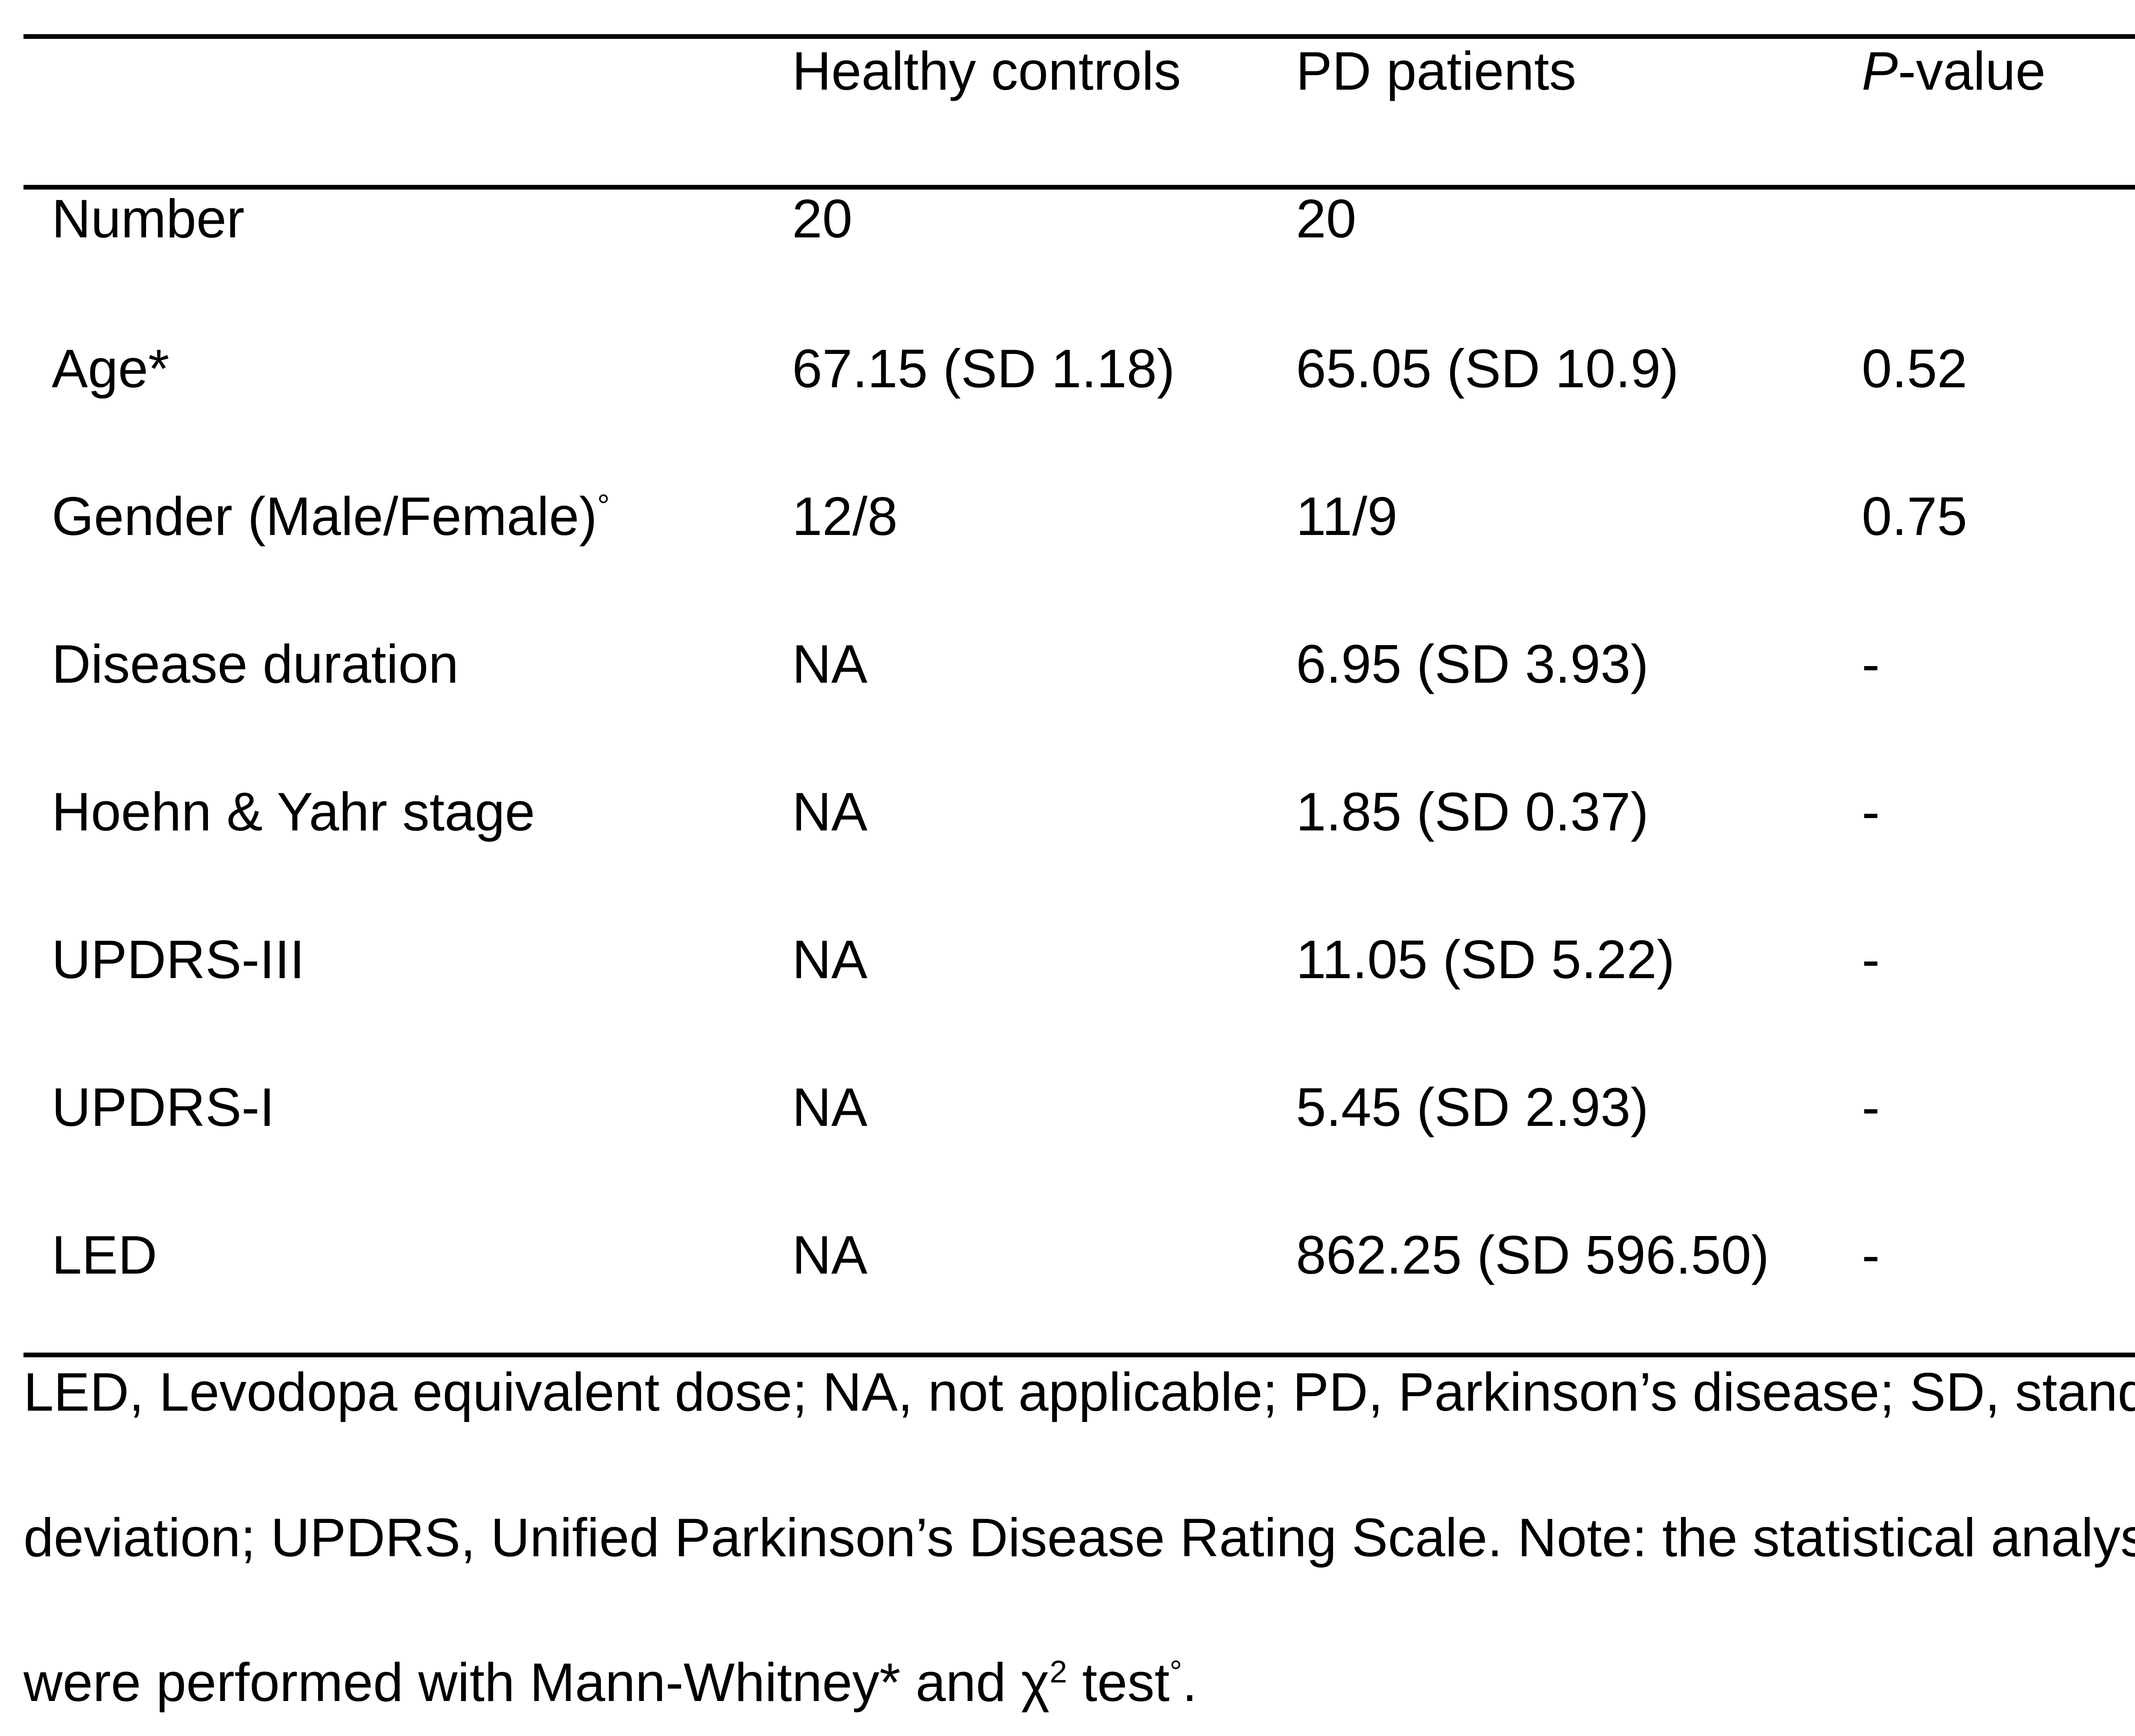 The image size is (2135, 1736). What do you see at coordinates (1532, 1255) in the screenshot?
I see `pd-patients-value: 862.25 (SD 596.50)` at bounding box center [1532, 1255].